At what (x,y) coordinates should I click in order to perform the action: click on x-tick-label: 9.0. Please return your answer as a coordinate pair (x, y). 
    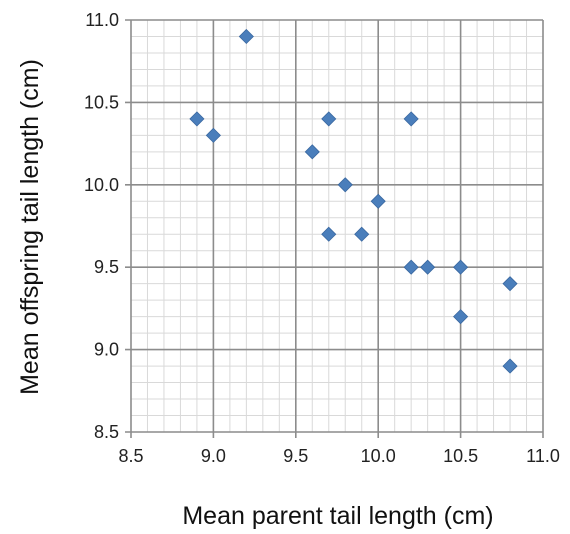
    Looking at the image, I should click on (213, 456).